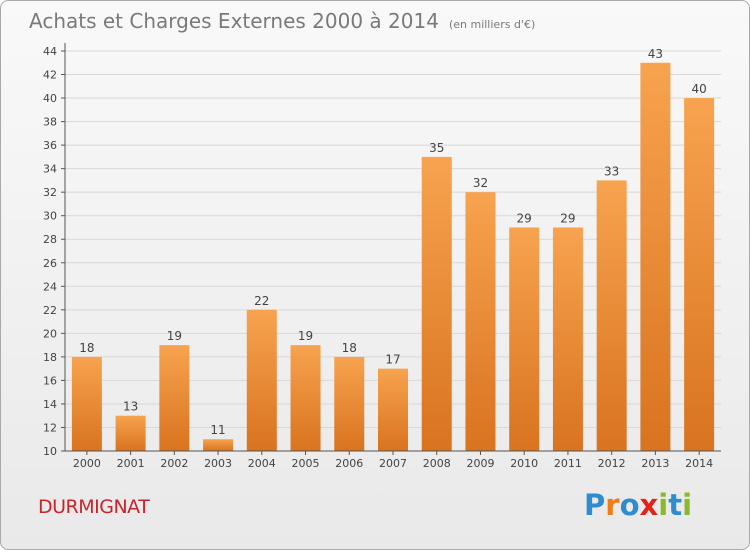 The width and height of the screenshot is (750, 550). I want to click on y-tick-label: 40, so click(50, 98).